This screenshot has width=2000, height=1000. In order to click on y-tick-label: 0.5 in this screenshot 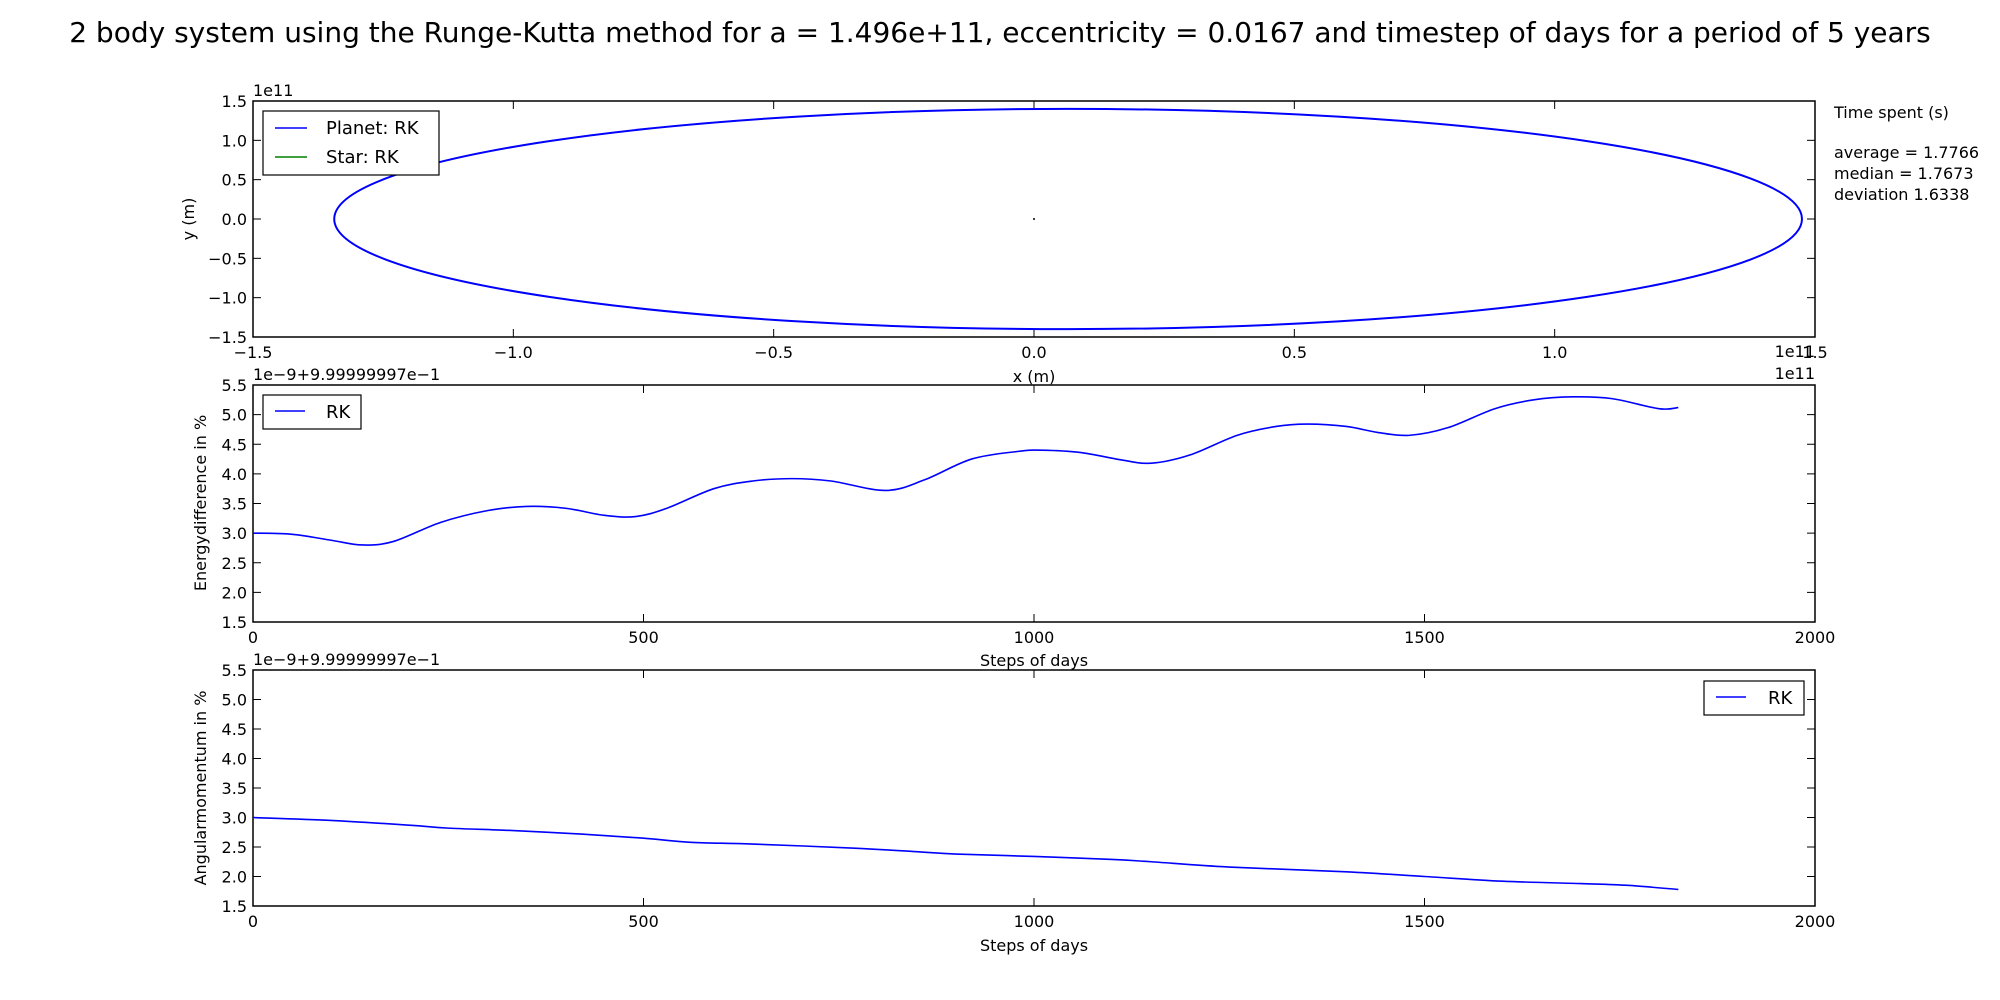, I will do `click(234, 180)`.